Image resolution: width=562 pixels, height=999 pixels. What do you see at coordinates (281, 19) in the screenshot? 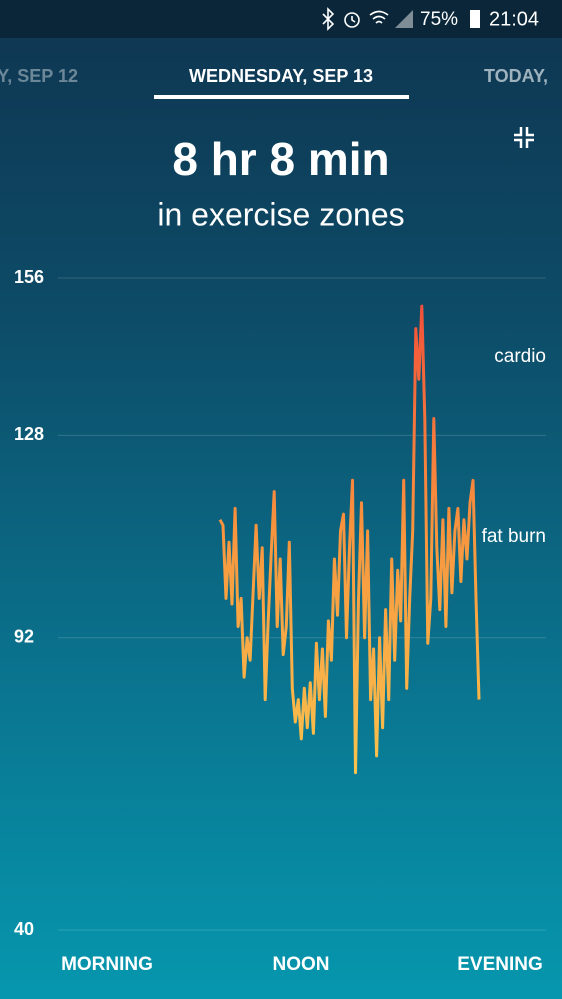
I see `status-bar` at bounding box center [281, 19].